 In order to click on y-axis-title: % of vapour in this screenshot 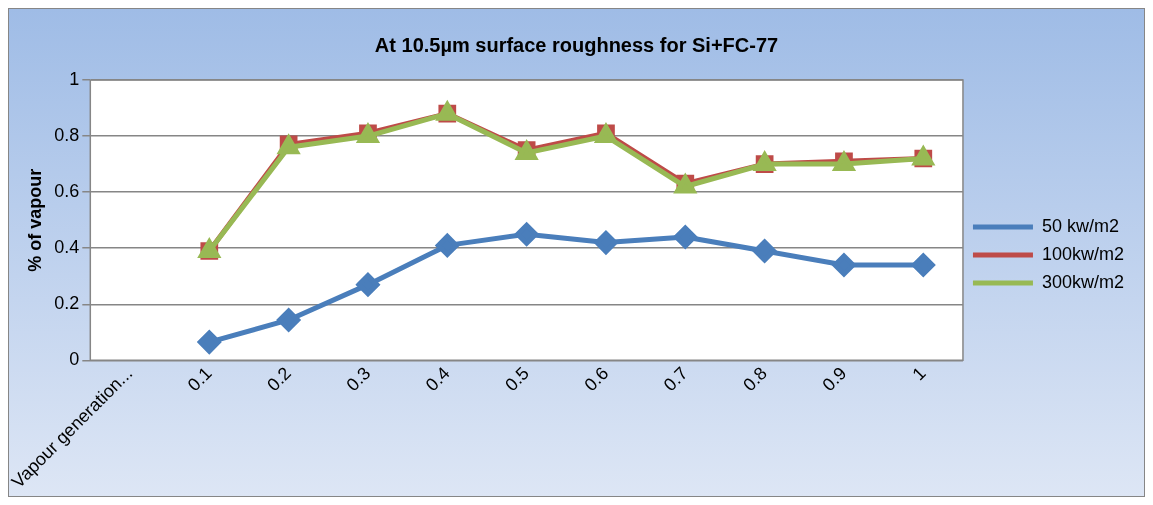, I will do `click(35, 220)`.